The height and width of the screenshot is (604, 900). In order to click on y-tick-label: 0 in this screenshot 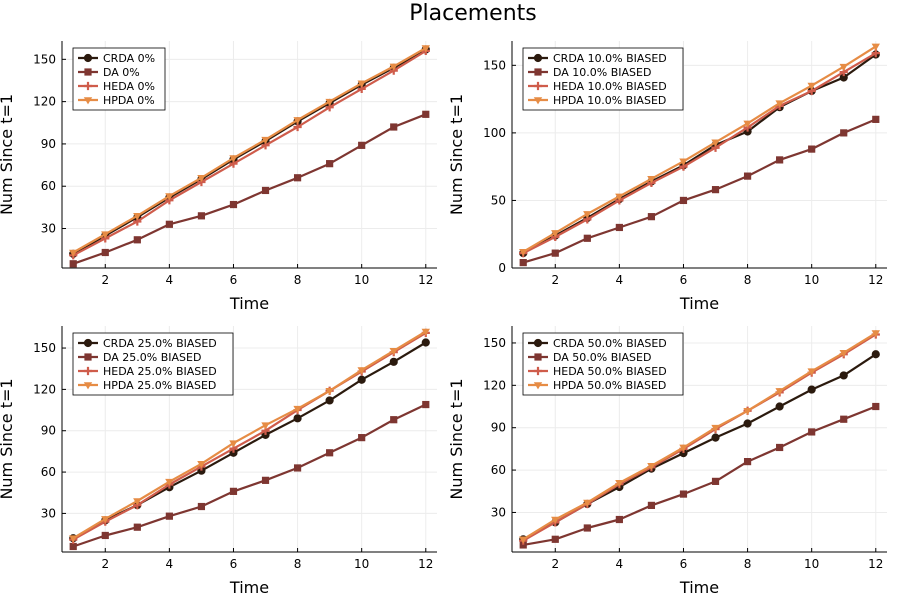, I will do `click(502, 268)`.